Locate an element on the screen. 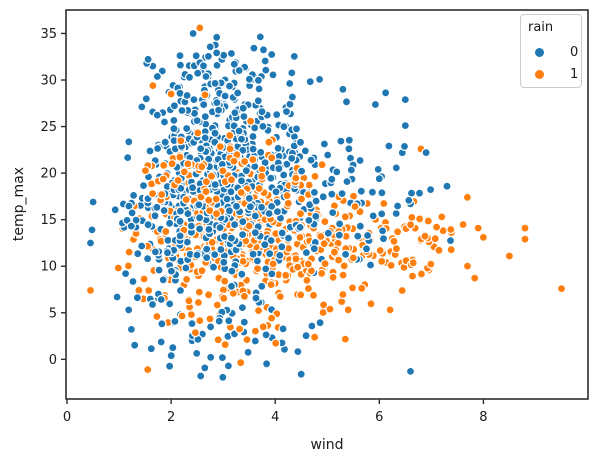 The image size is (600, 456). legend-swatch-rain-0-icon is located at coordinates (539, 52).